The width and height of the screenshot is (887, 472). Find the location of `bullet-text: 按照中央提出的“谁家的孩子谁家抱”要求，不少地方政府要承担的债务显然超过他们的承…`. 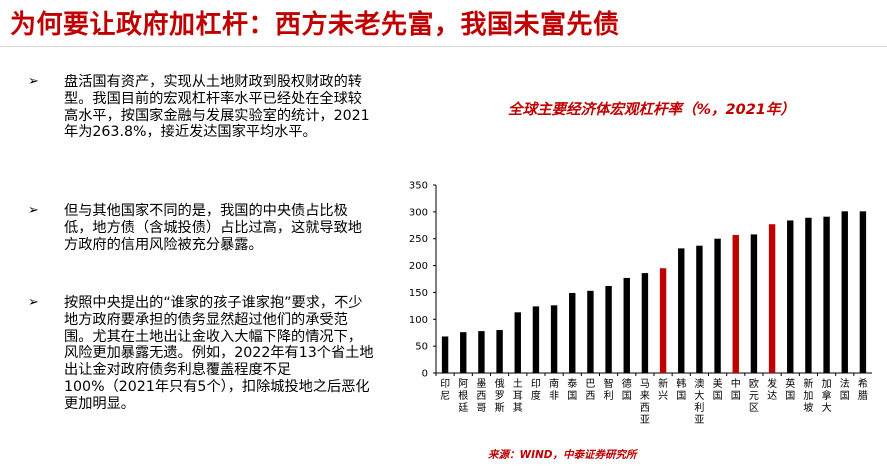

bullet-text: 按照中央提出的“谁家的孩子谁家抱”要求，不少地方政府要承担的债务显然超过他们的承… is located at coordinates (219, 353).